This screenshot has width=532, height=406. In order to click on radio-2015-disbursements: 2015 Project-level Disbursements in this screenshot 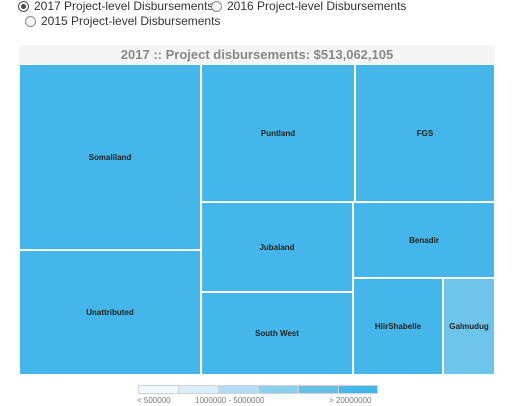, I will do `click(122, 21)`.